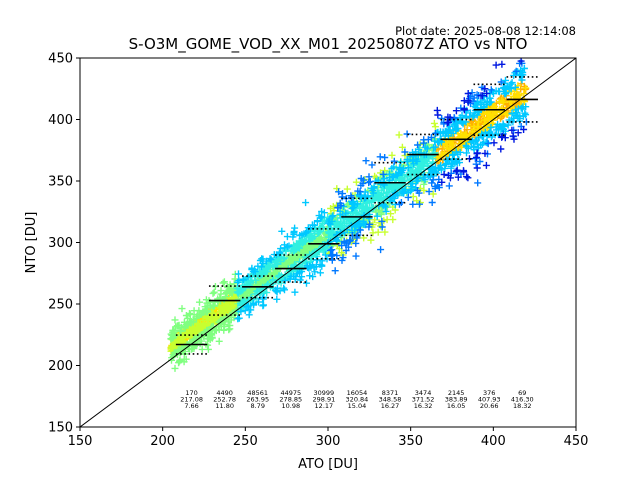 The height and width of the screenshot is (480, 640). What do you see at coordinates (80, 441) in the screenshot?
I see `x-tick-label: 150` at bounding box center [80, 441].